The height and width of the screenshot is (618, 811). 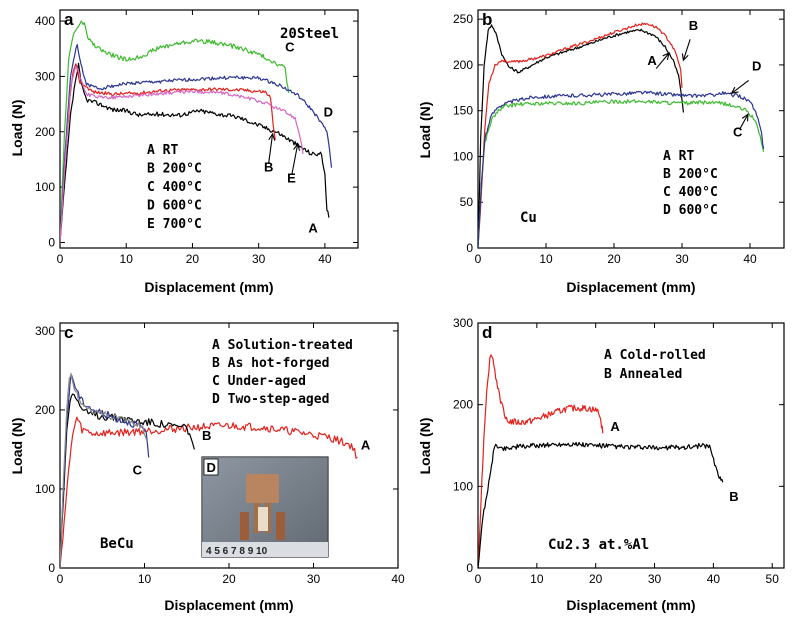 I want to click on series-line-E, so click(x=182, y=154).